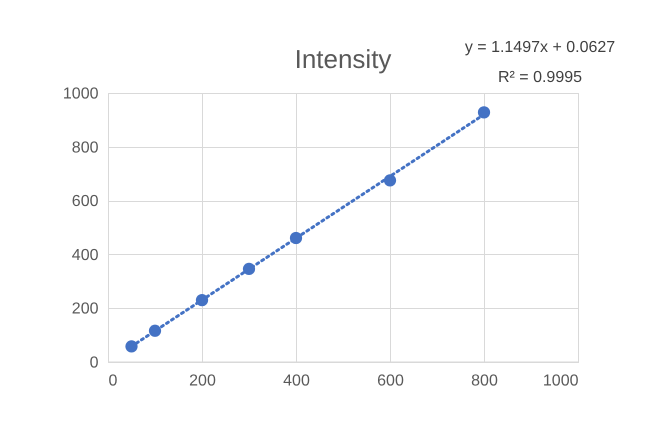  What do you see at coordinates (296, 381) in the screenshot?
I see `x-tick-label: 400` at bounding box center [296, 381].